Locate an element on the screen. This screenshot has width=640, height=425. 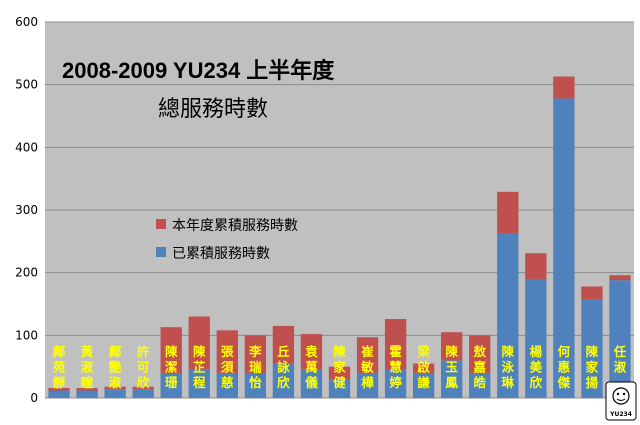
category-label-char: 玉 is located at coordinates (451, 367).